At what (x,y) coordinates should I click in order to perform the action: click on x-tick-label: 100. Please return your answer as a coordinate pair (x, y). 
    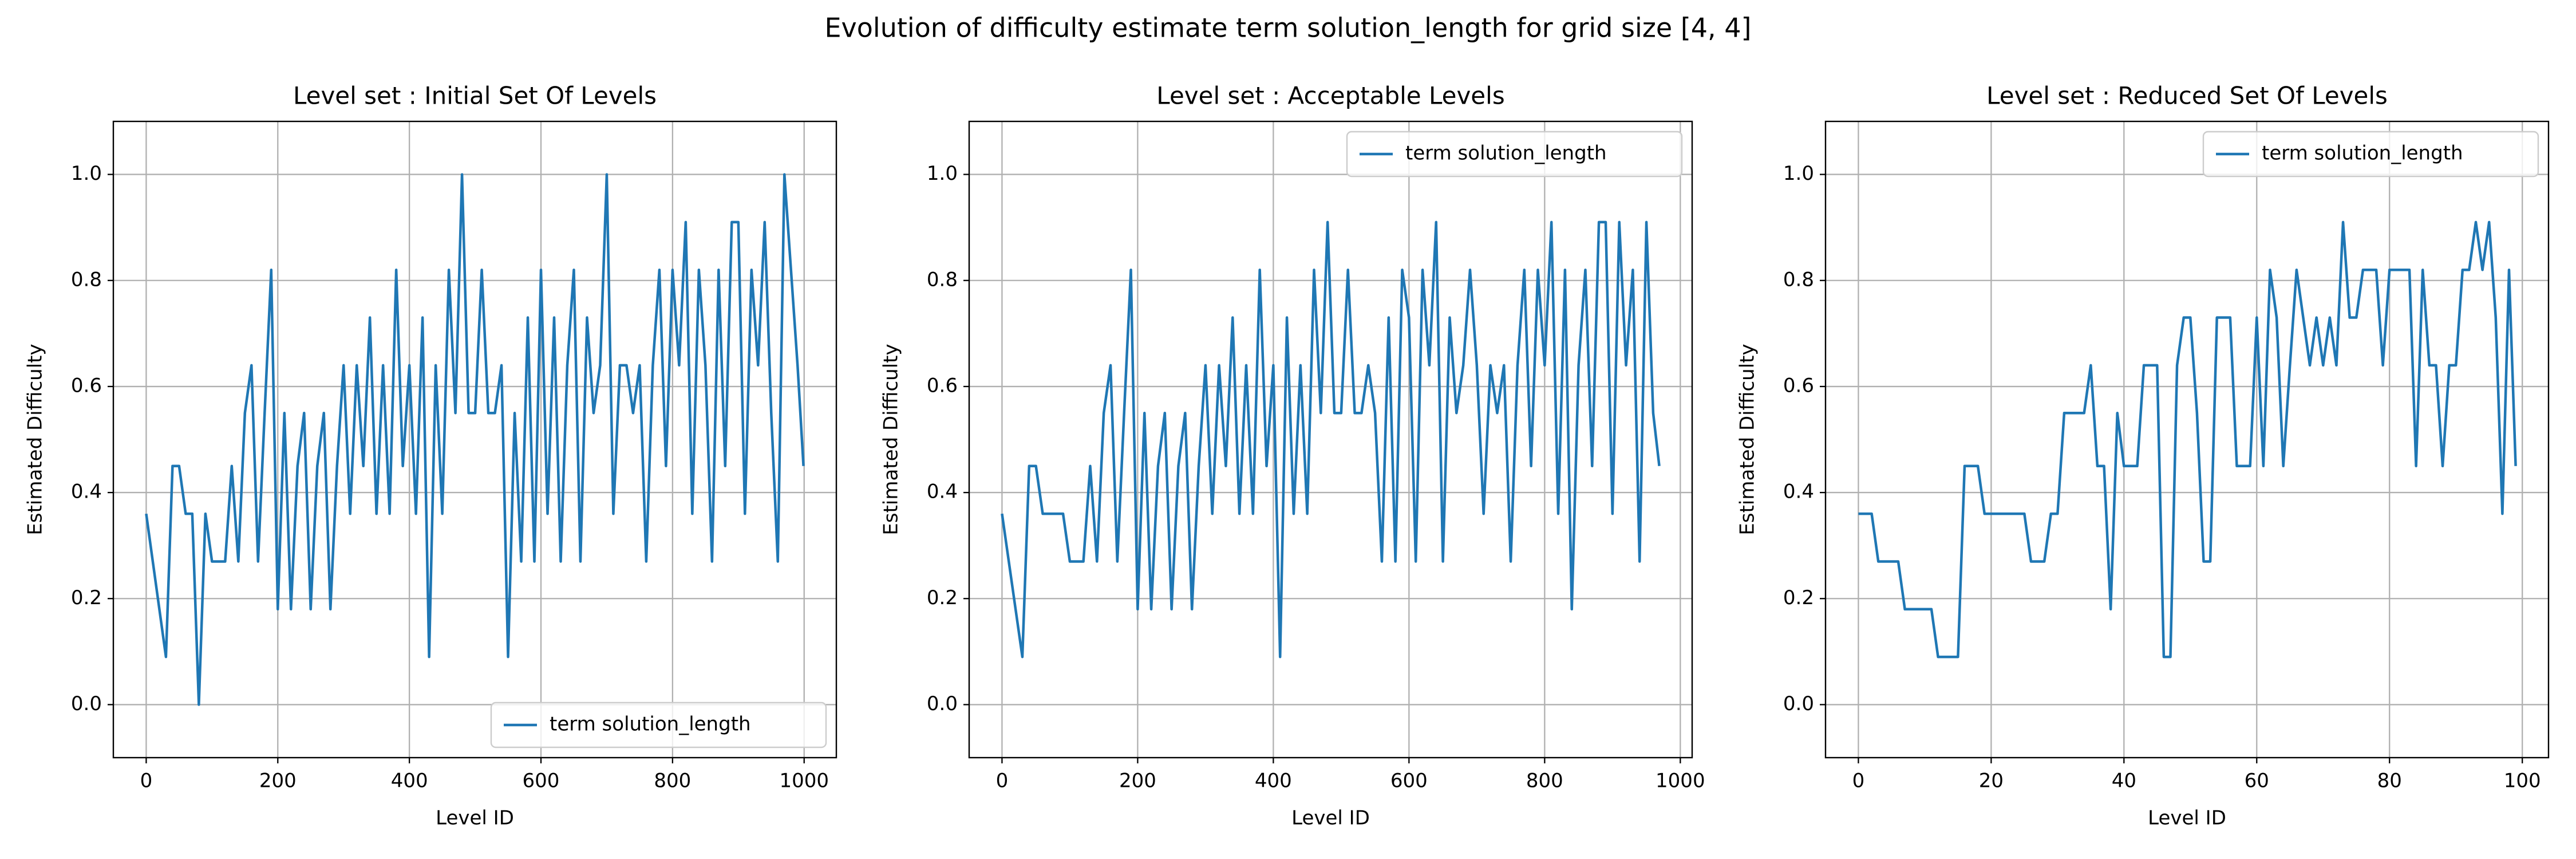
    Looking at the image, I should click on (2522, 781).